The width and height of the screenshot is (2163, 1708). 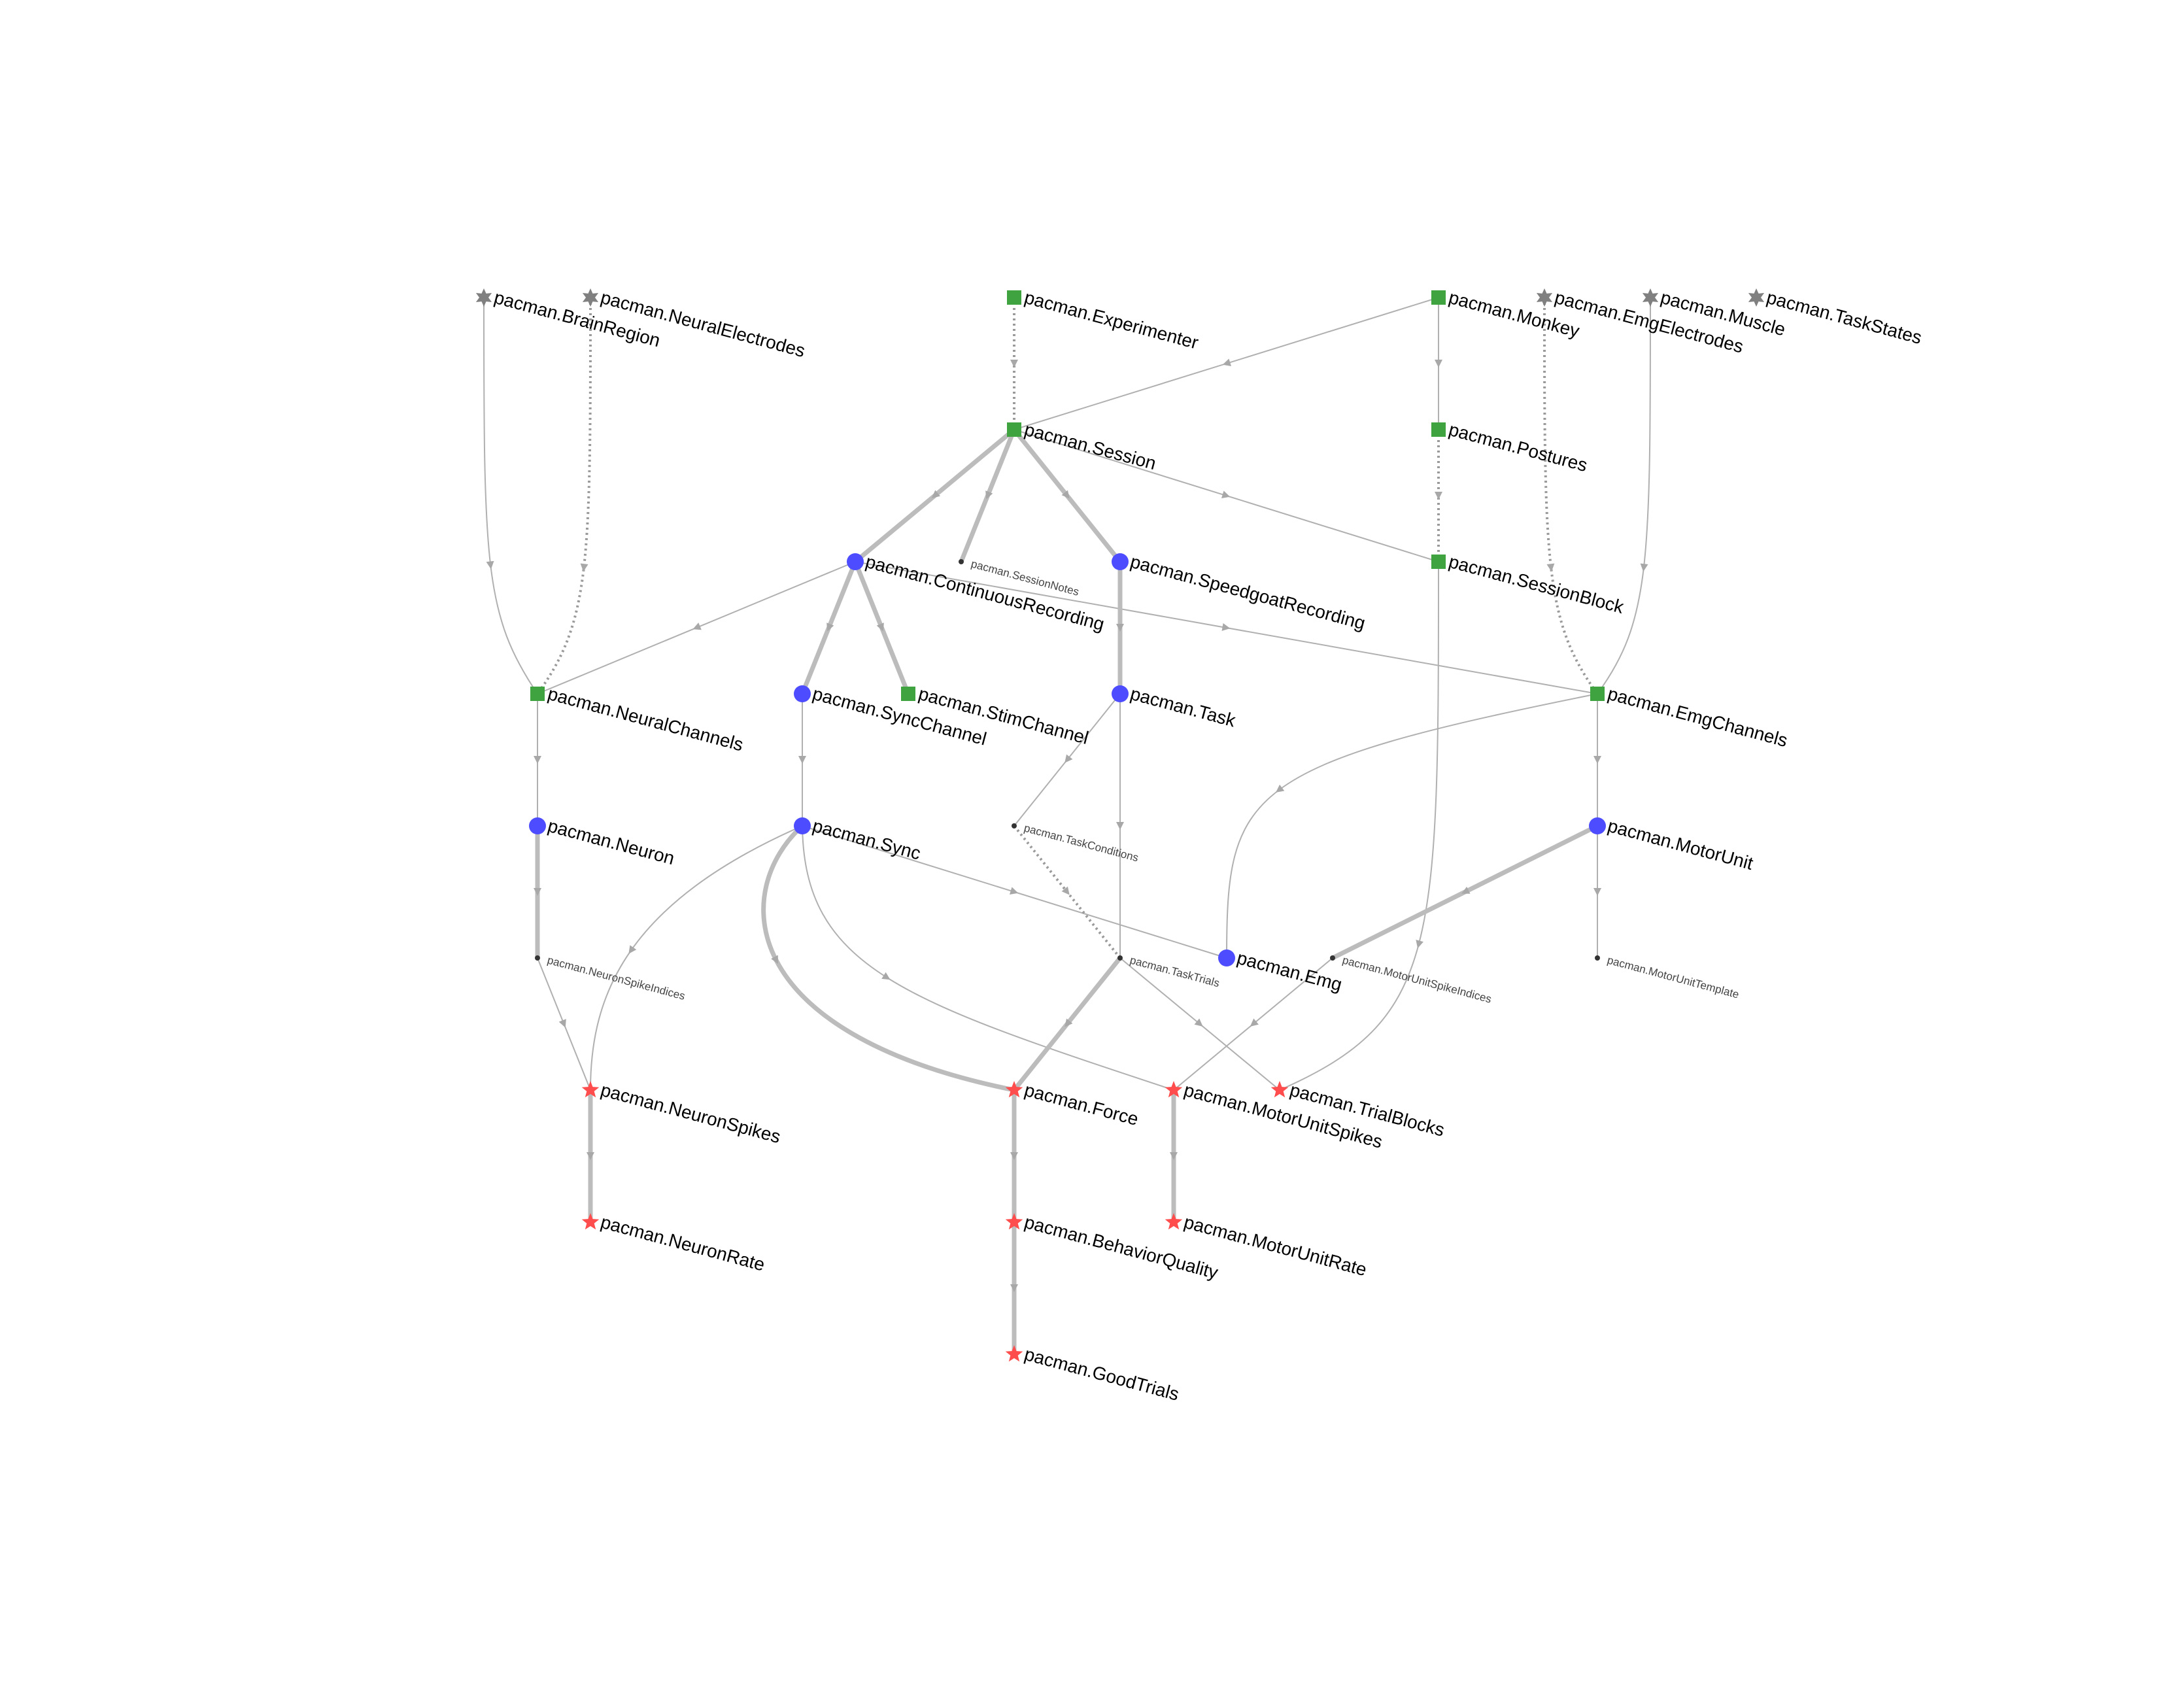 What do you see at coordinates (1644, 567) in the screenshot?
I see `arrowhead-pacman-muscle-to-pacman-emgchannels` at bounding box center [1644, 567].